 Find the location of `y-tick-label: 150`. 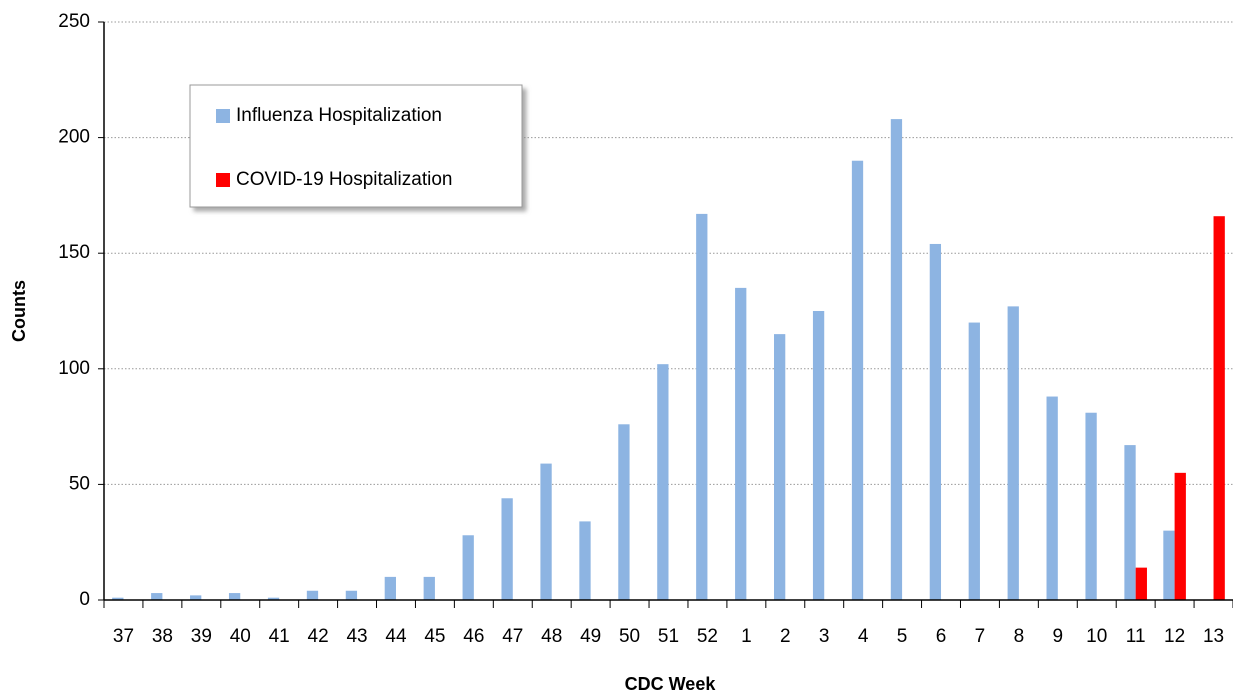

y-tick-label: 150 is located at coordinates (74, 252).